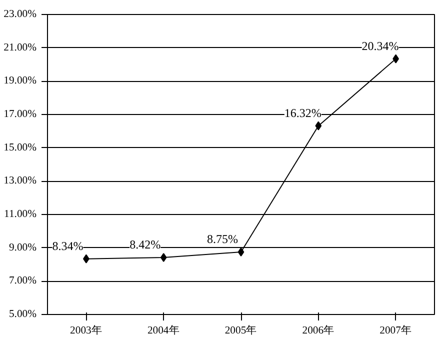  I want to click on y-tick-label: 15.00%, so click(20, 148).